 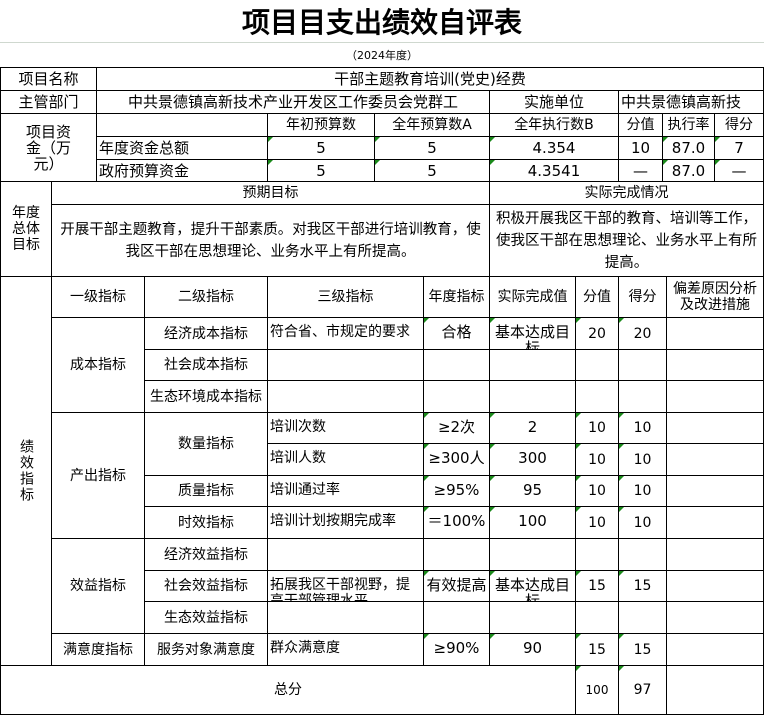 I want to click on level1-indicator: 满意度指标, so click(x=98, y=650).